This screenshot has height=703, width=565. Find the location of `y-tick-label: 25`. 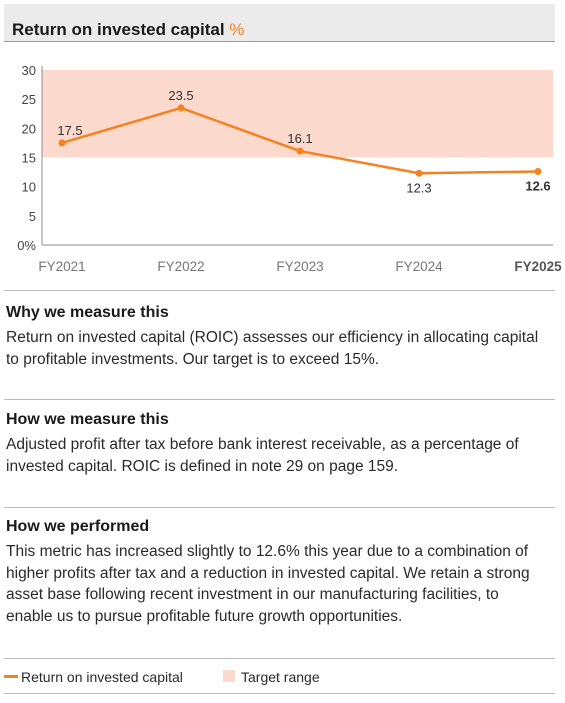

y-tick-label: 25 is located at coordinates (29, 99).